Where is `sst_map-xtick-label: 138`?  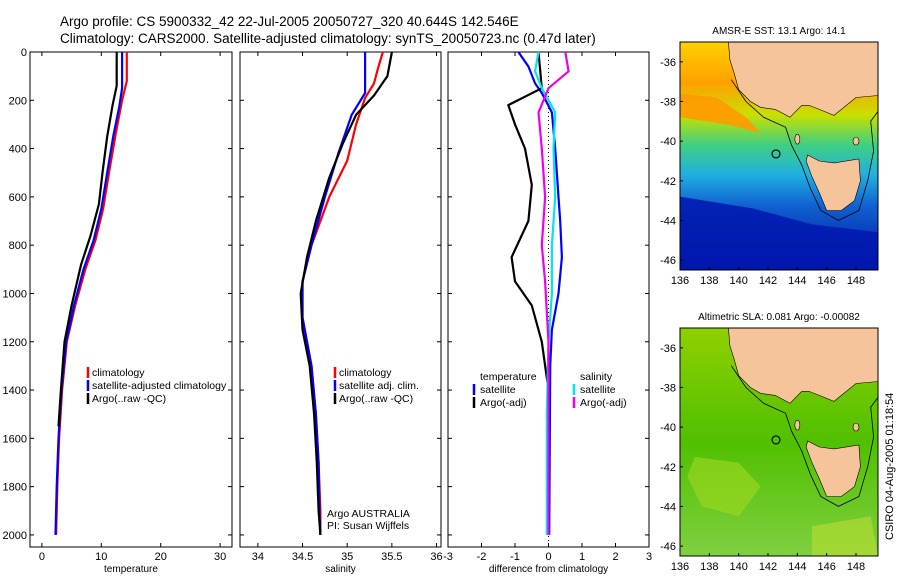
sst_map-xtick-label: 138 is located at coordinates (709, 281).